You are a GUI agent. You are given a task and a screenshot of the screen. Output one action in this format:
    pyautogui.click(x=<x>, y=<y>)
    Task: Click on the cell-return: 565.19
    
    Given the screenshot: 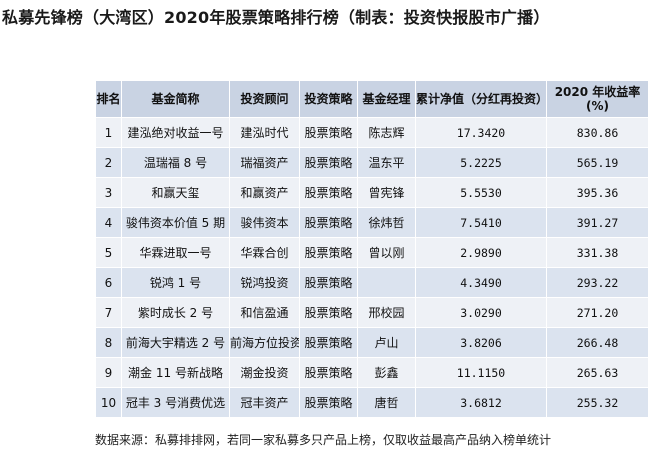 What is the action you would take?
    pyautogui.click(x=597, y=162)
    